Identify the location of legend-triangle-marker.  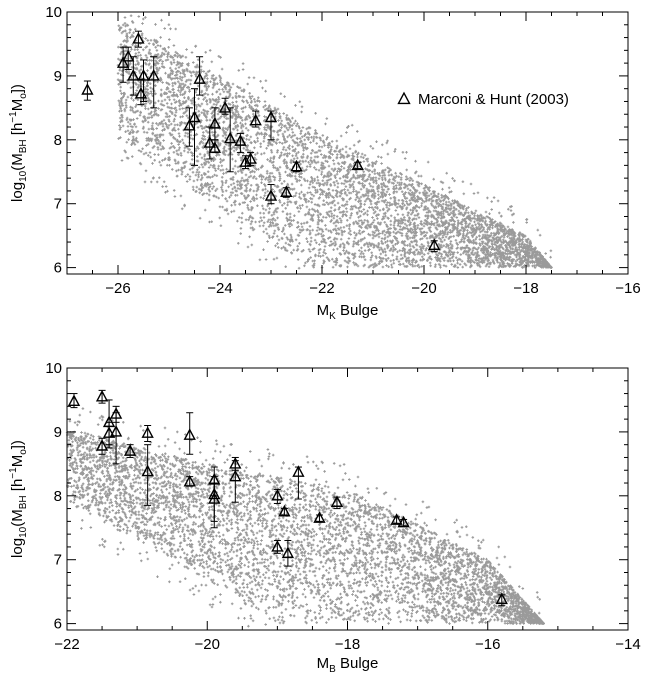
(404, 98).